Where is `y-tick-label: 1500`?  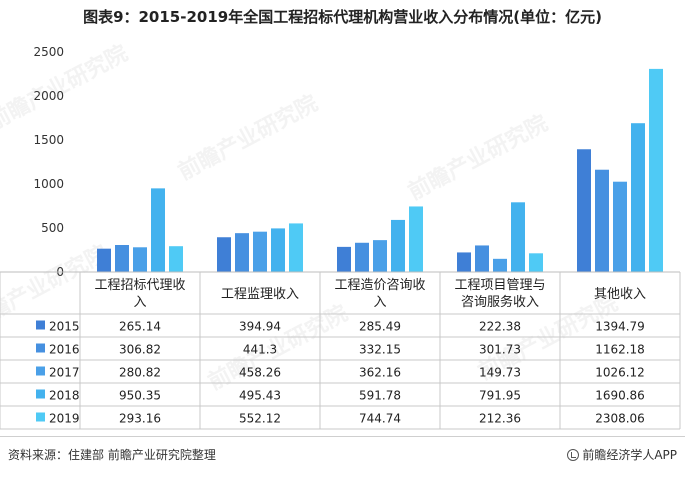 y-tick-label: 1500 is located at coordinates (48, 140).